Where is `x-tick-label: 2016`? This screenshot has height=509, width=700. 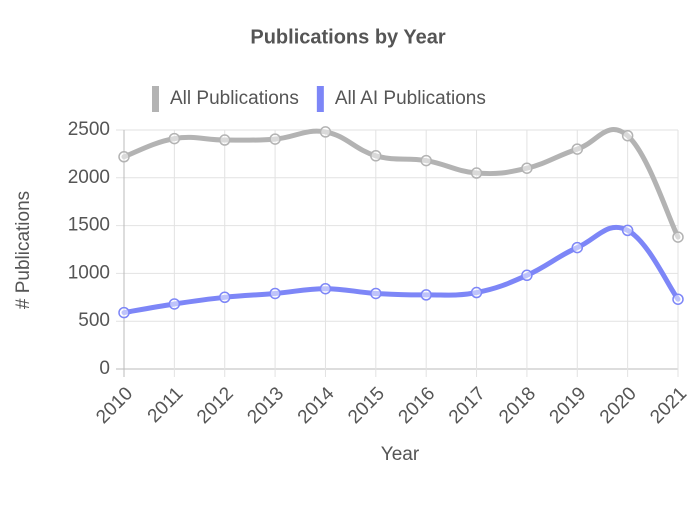 x-tick-label: 2016 is located at coordinates (417, 405).